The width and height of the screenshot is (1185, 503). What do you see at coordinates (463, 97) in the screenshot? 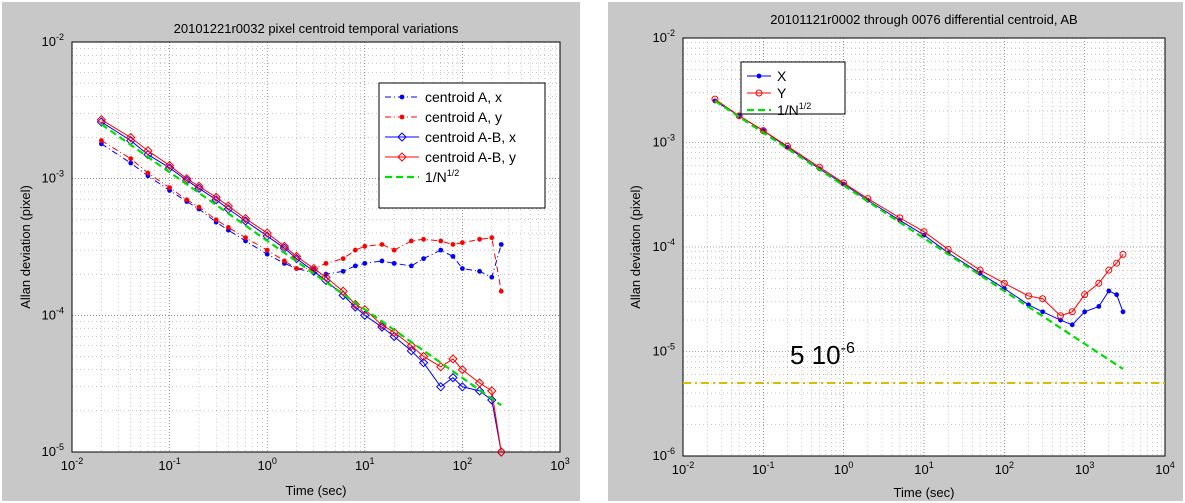
I see `legend-entry: centroid A, x` at bounding box center [463, 97].